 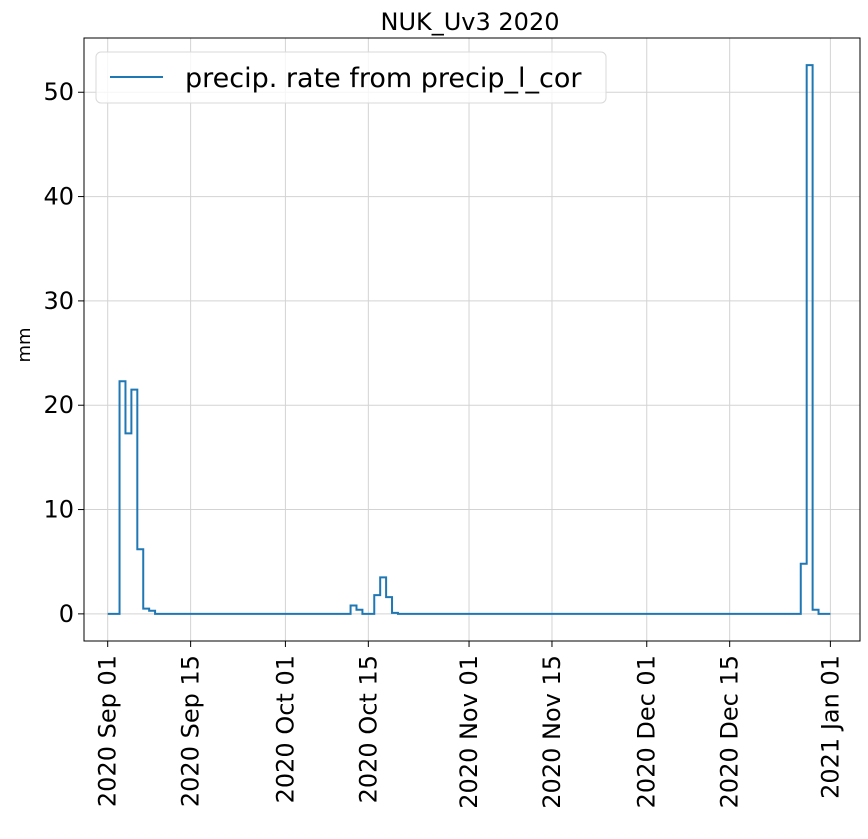 I want to click on y-tick-label: 0, so click(x=66, y=614).